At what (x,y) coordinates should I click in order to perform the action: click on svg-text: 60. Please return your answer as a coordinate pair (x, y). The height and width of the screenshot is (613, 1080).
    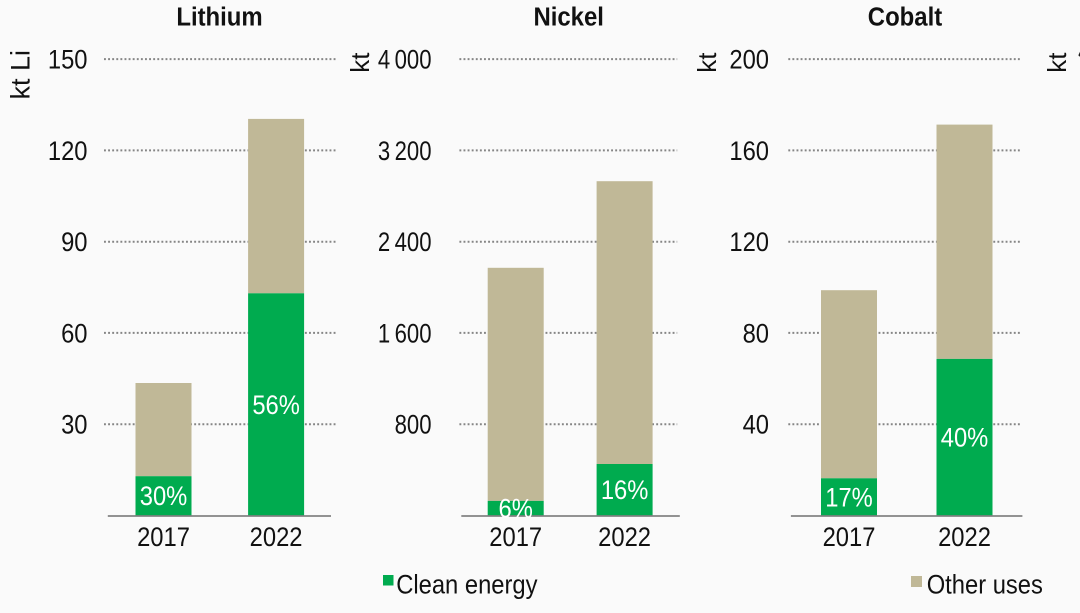
    Looking at the image, I should click on (74, 334).